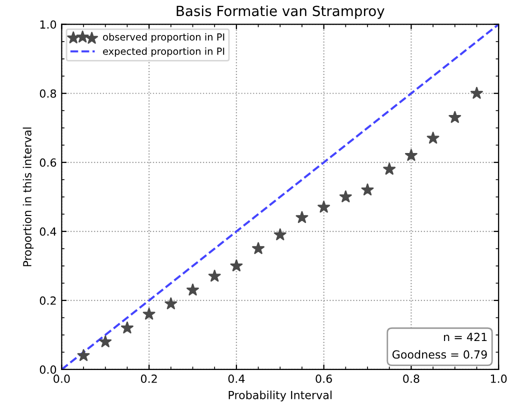 Image resolution: width=514 pixels, height=406 pixels. I want to click on legend-label: observed proportion in PI, so click(163, 38).